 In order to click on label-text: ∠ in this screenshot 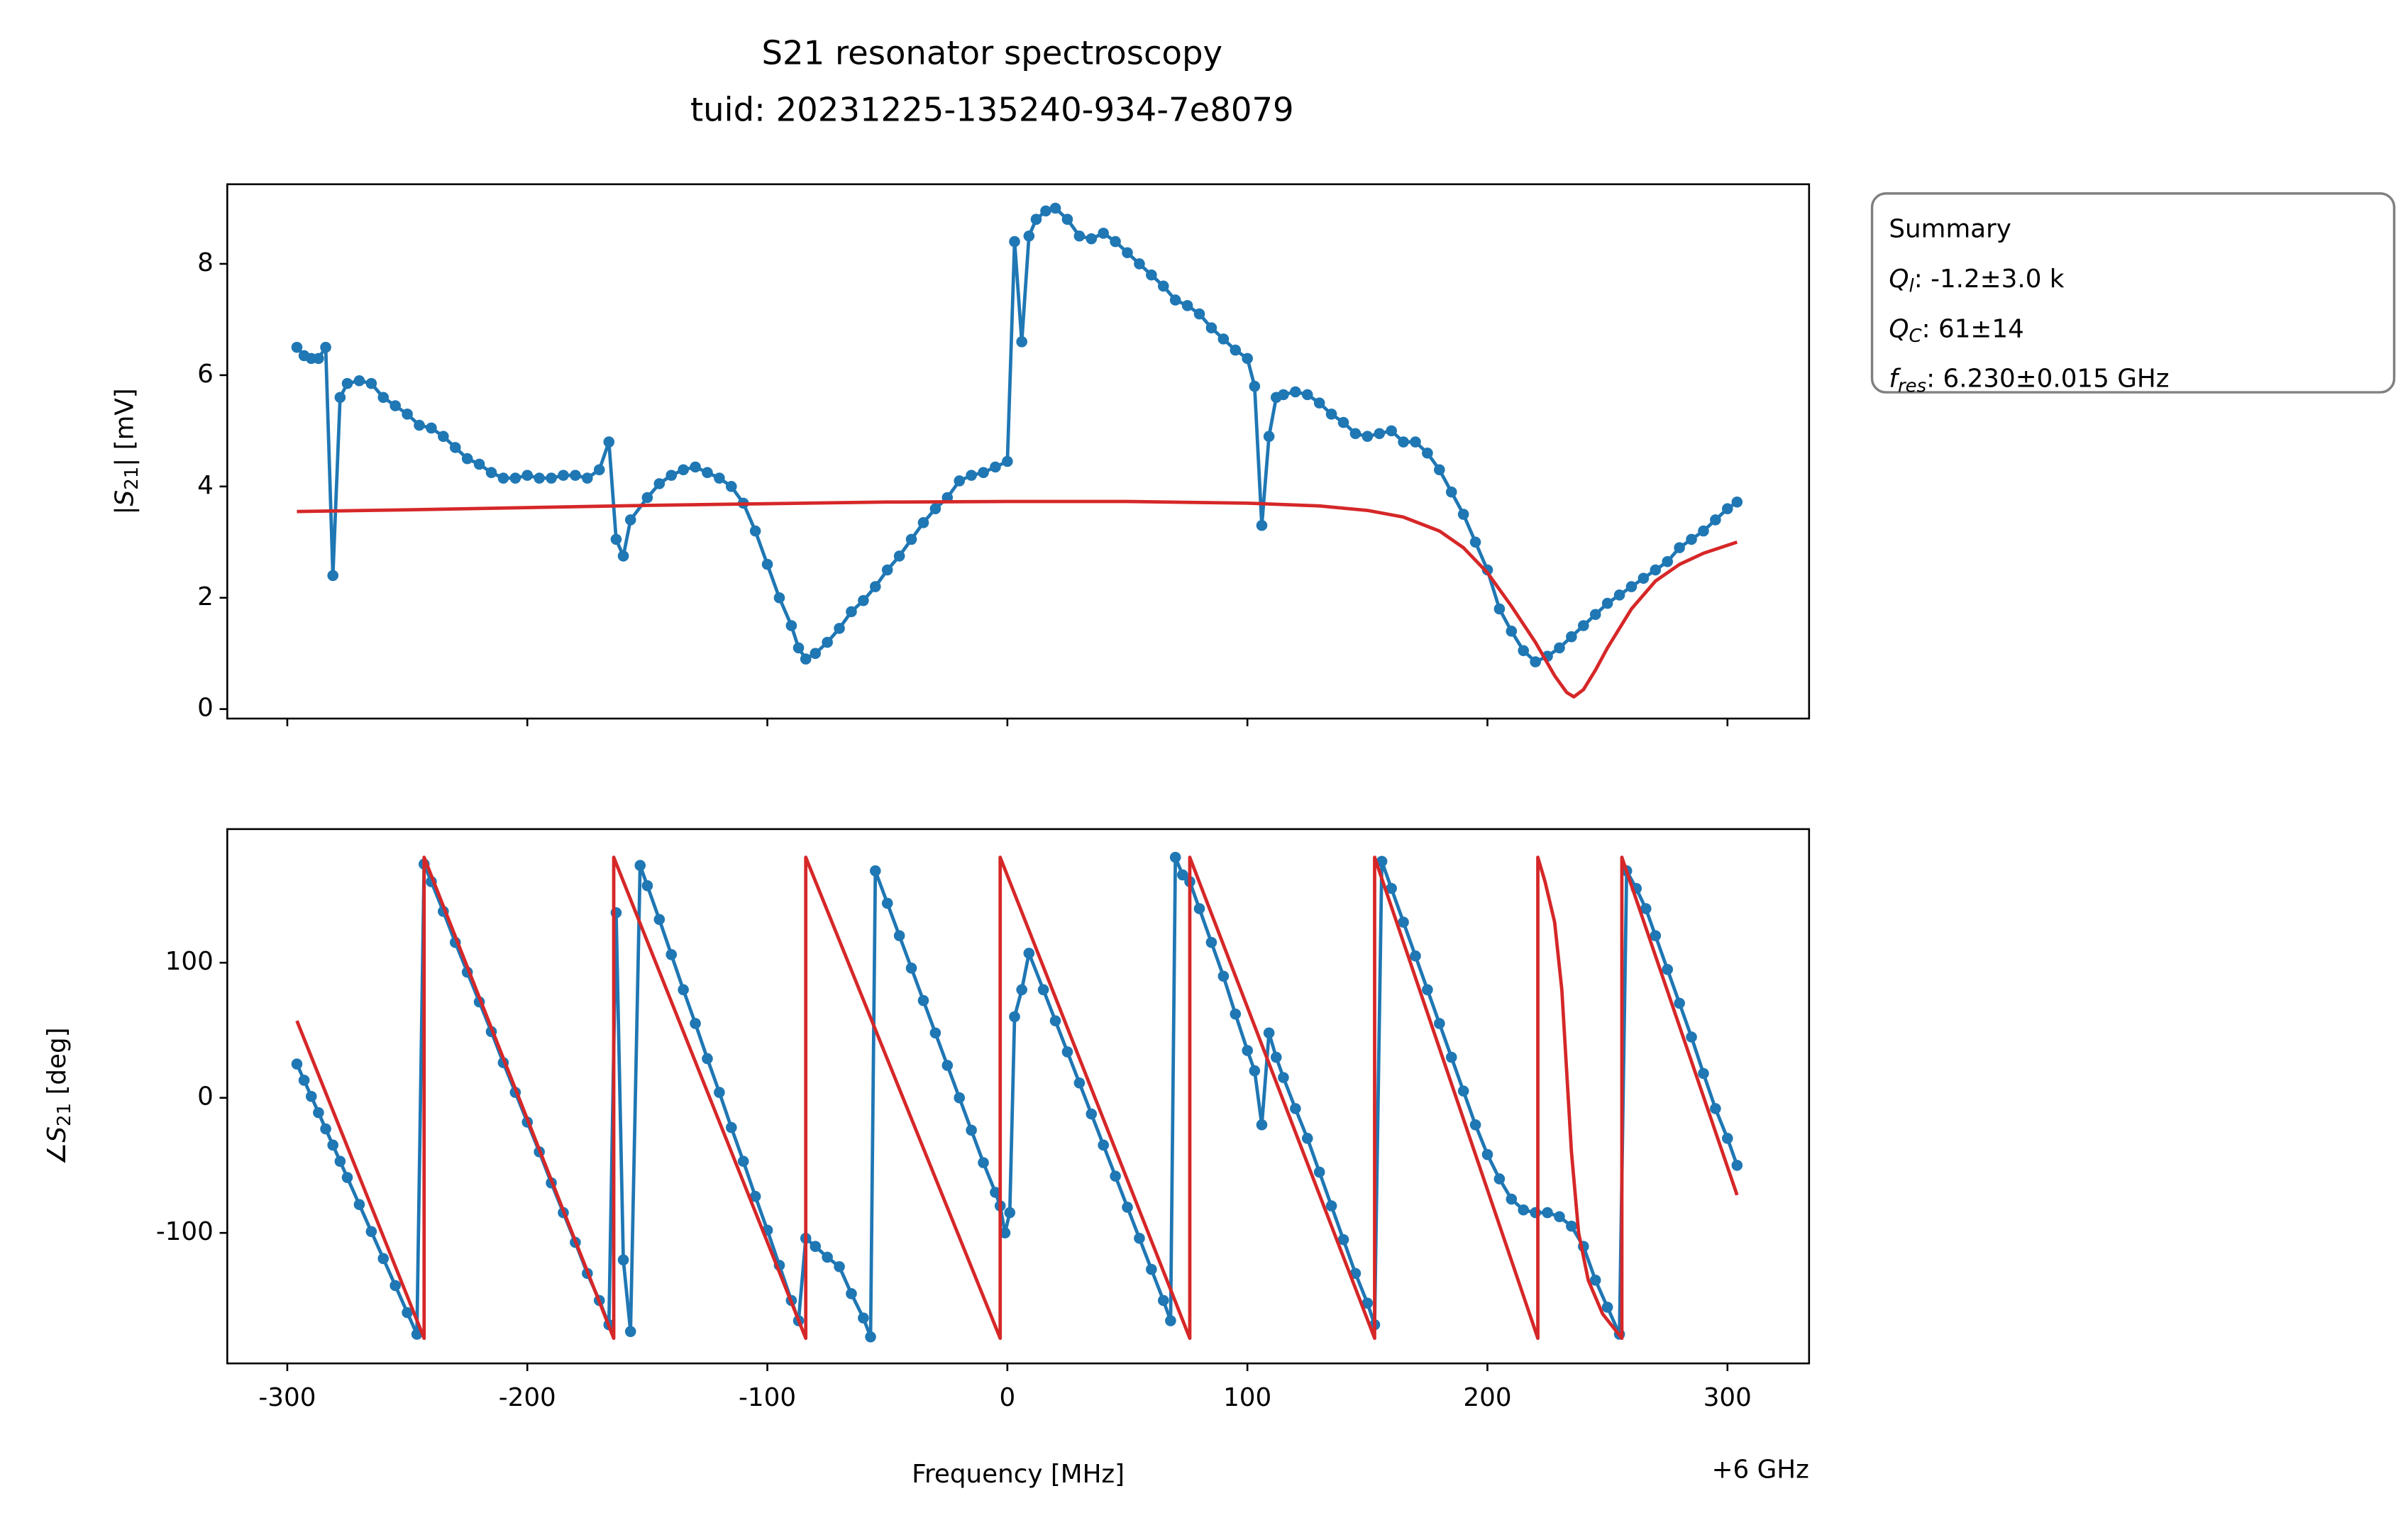, I will do `click(57, 1154)`.